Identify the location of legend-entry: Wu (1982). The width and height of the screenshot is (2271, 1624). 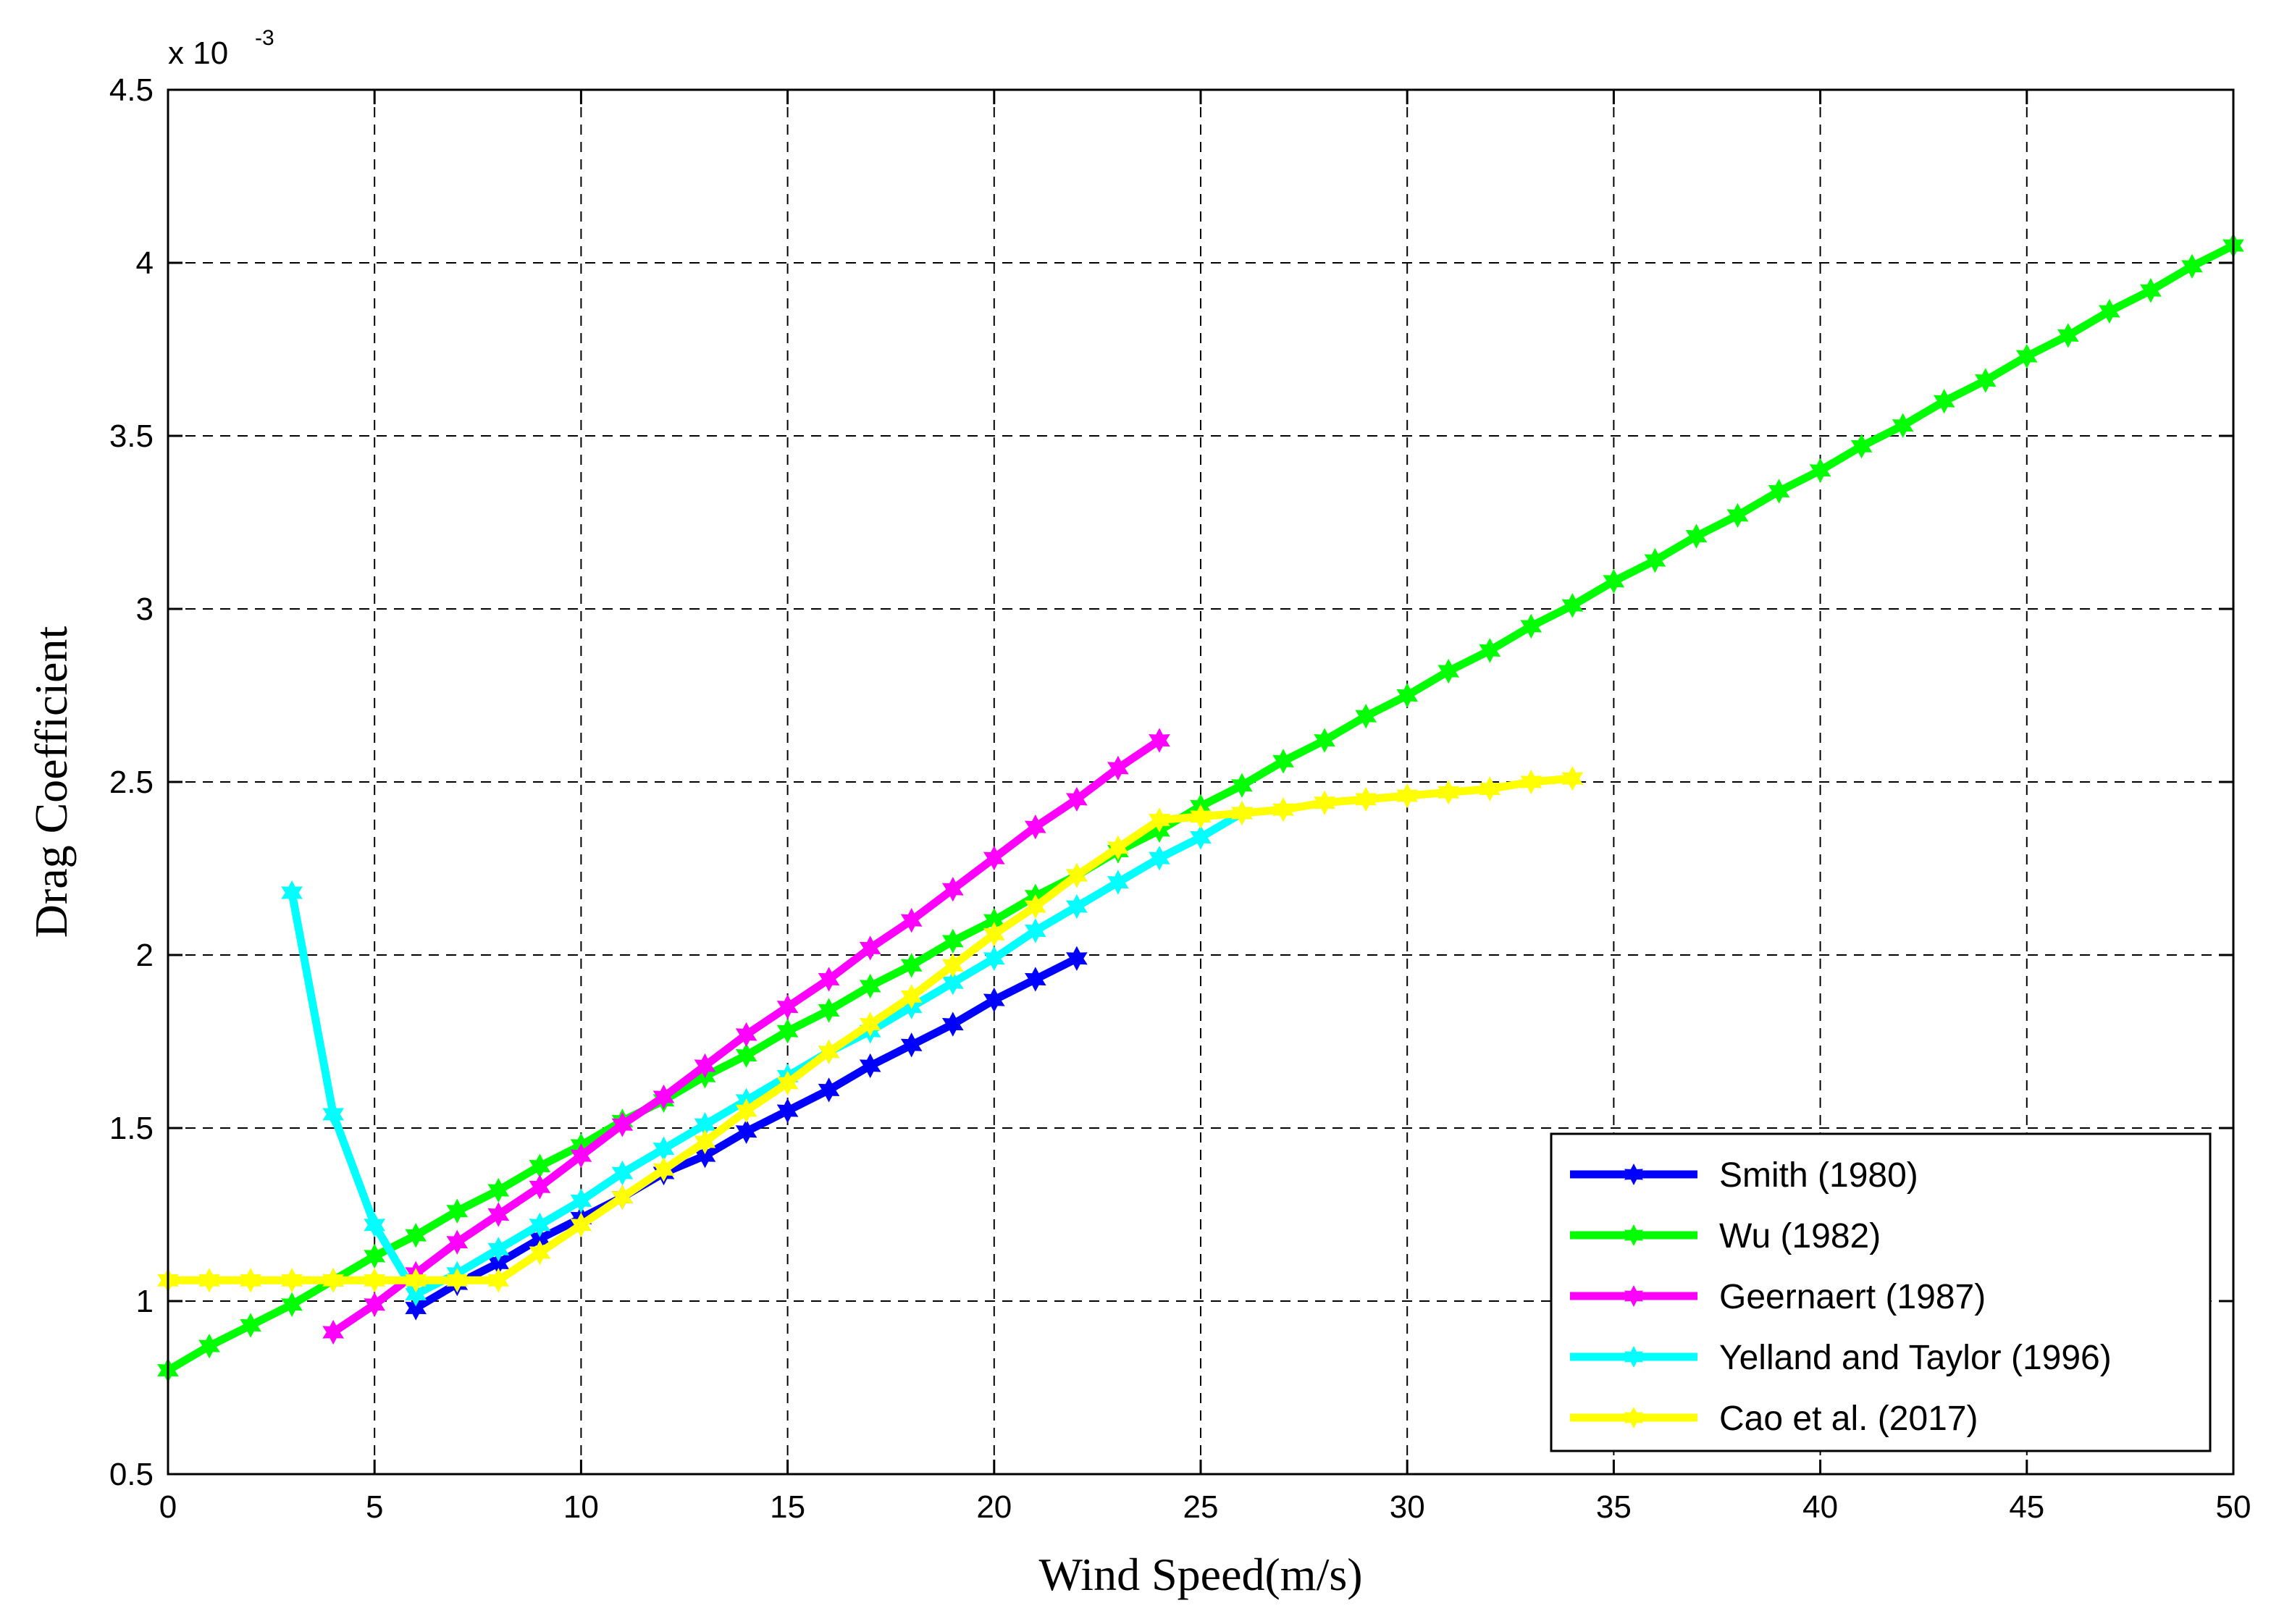
(1725, 1236).